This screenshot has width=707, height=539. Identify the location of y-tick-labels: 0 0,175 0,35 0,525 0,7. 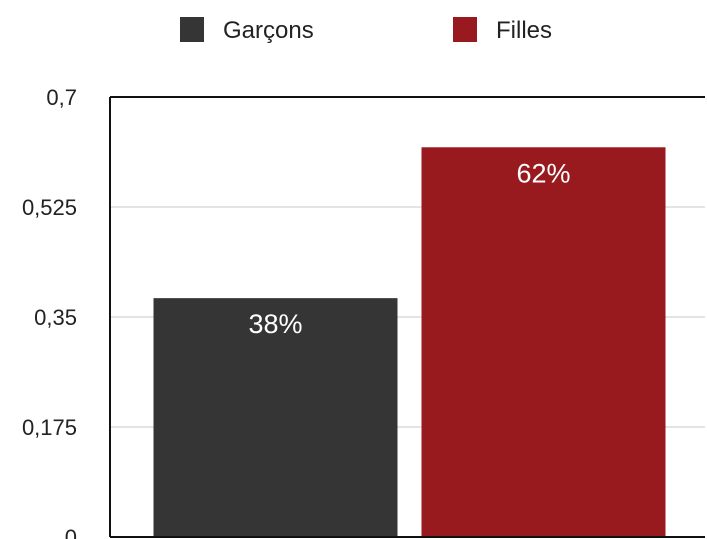
(49, 312).